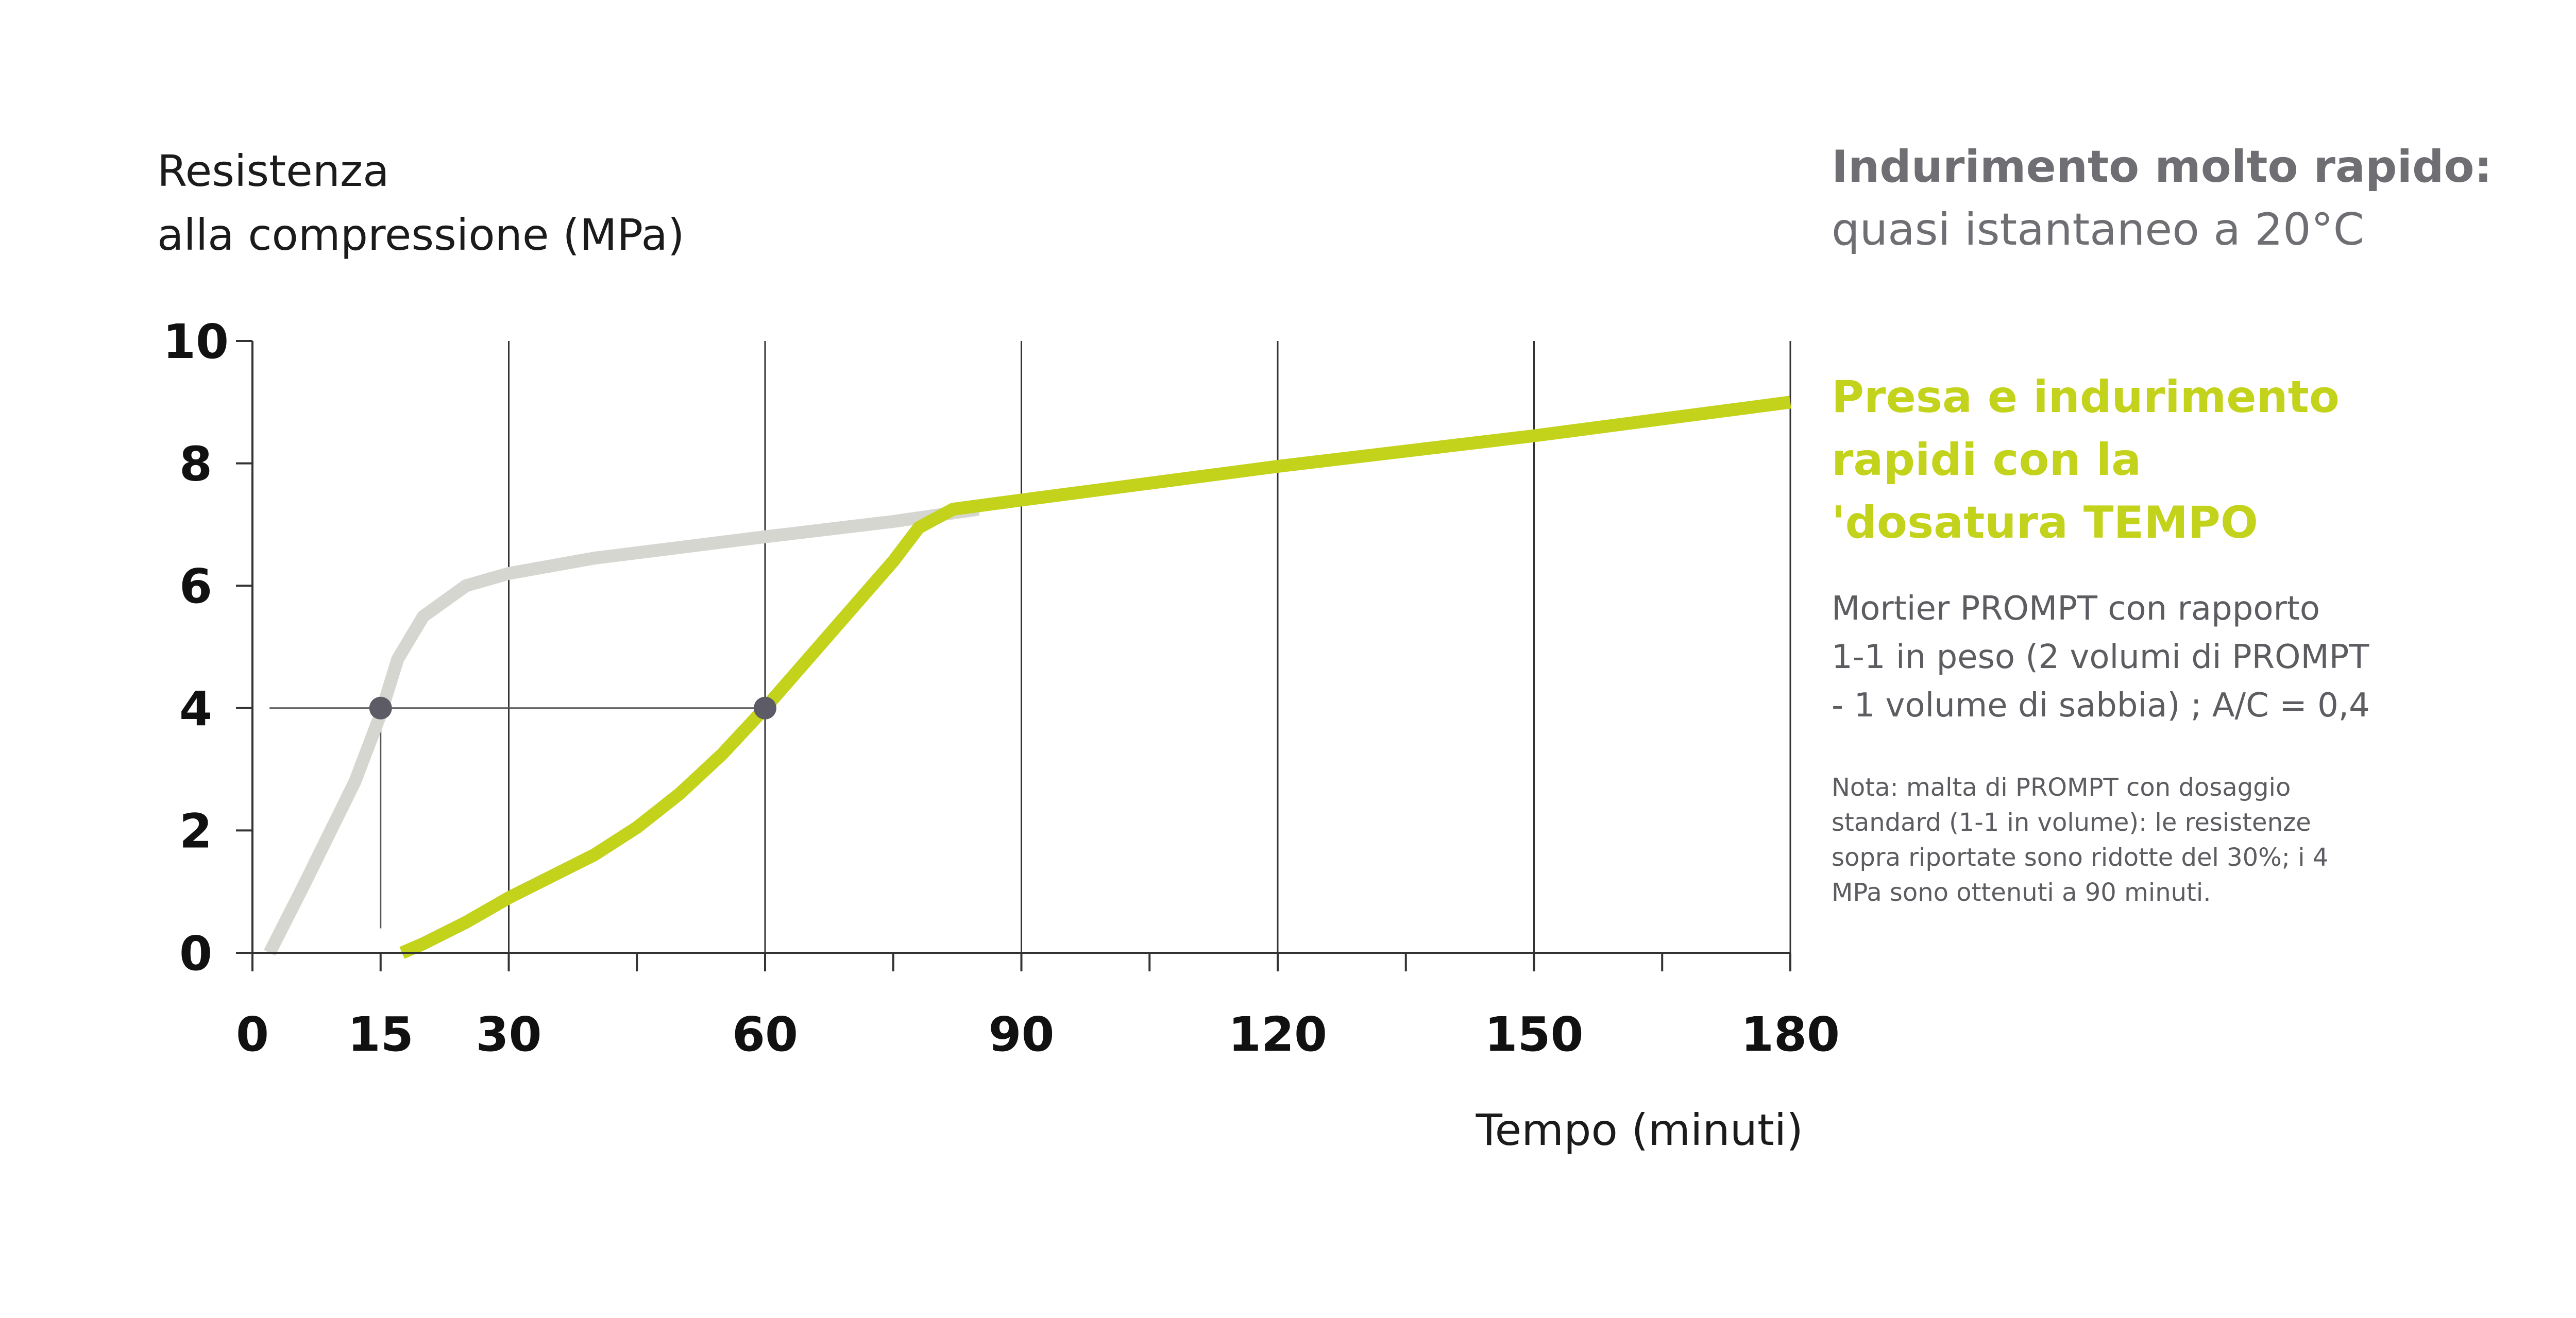 The height and width of the screenshot is (1318, 2576). I want to click on y-tick-label-0: 0, so click(195, 953).